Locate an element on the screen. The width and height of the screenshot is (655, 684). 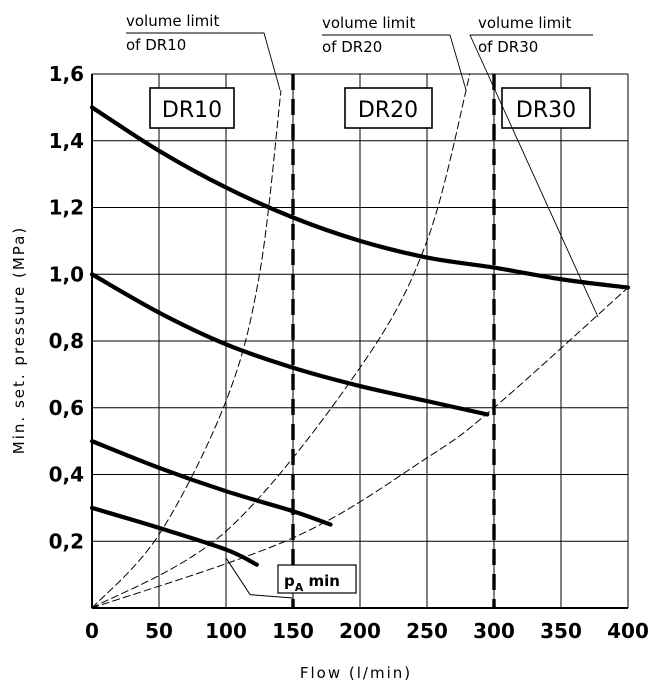
volume-limit-dr30-line2: of DR30 is located at coordinates (508, 47).